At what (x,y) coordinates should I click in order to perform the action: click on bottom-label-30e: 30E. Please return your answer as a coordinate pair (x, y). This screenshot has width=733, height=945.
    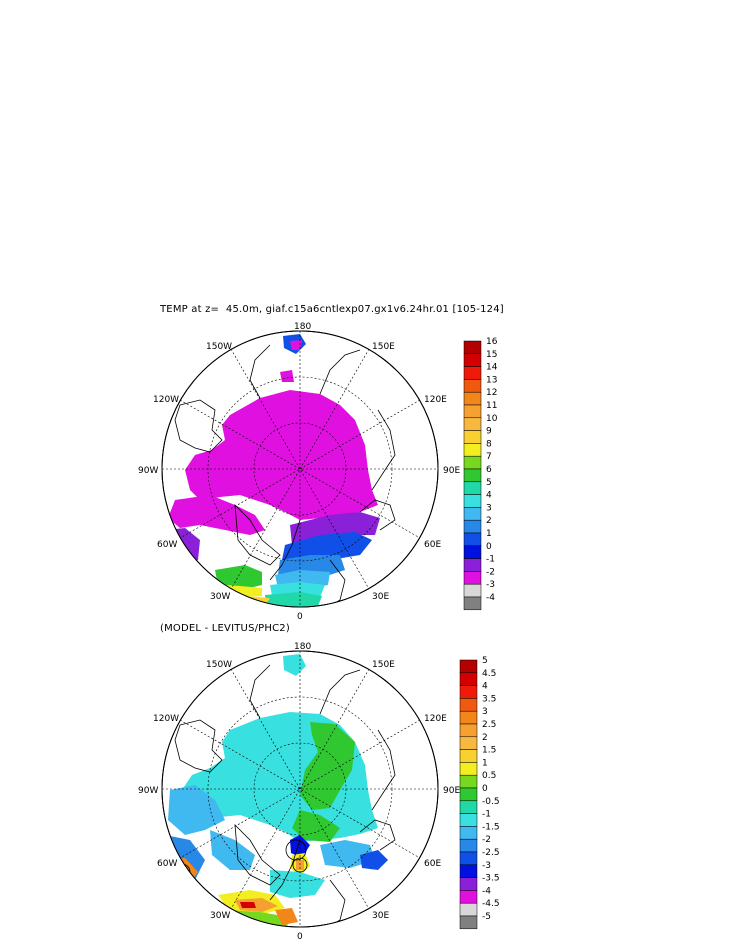
    Looking at the image, I should click on (380, 916).